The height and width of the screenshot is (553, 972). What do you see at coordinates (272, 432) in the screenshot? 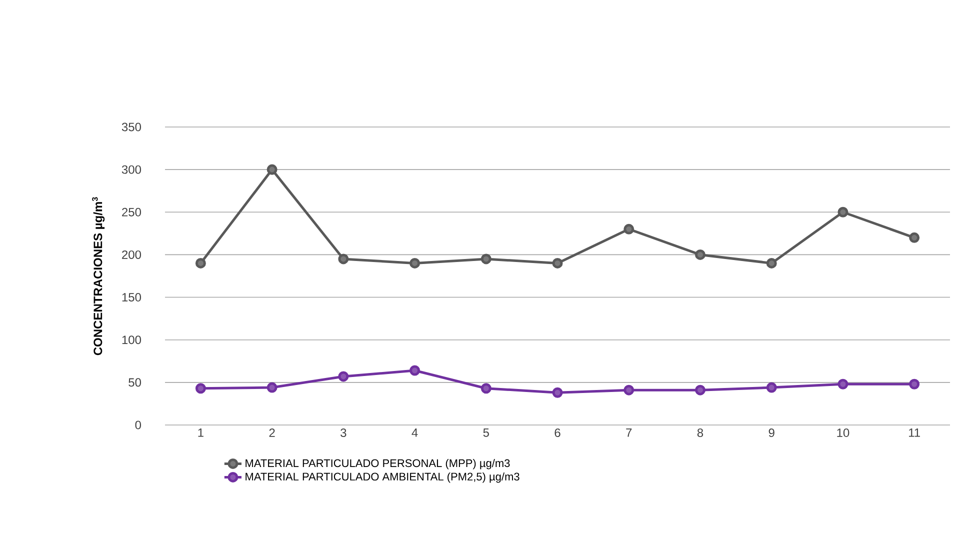
I see `x-tick-label: 2` at bounding box center [272, 432].